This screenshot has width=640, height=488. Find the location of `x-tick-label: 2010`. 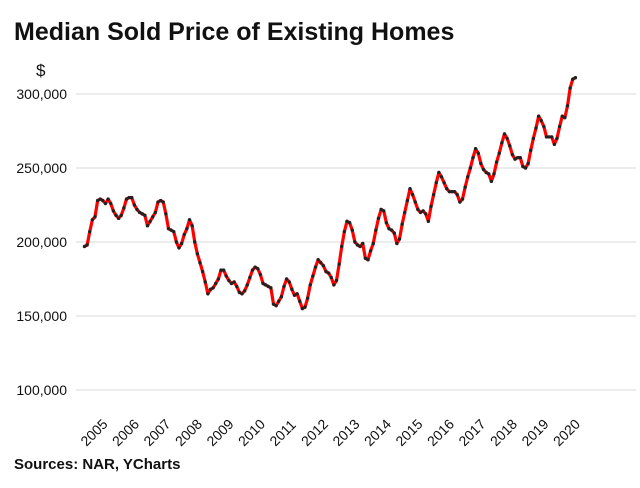

x-tick-label: 2010 is located at coordinates (251, 432).